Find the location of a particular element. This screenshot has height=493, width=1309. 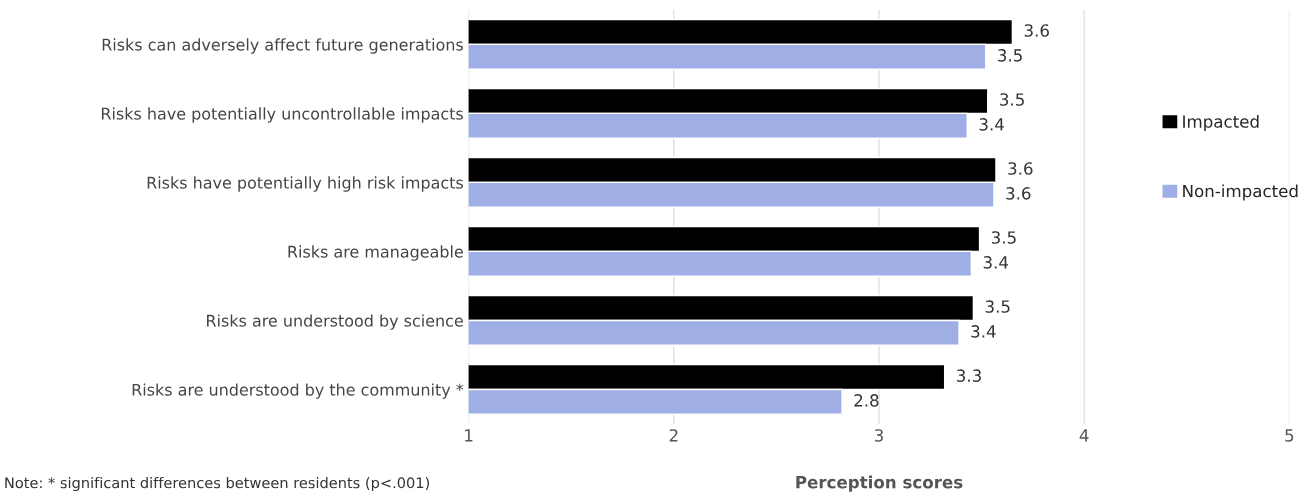

x-tick-label: 5 is located at coordinates (1289, 435).